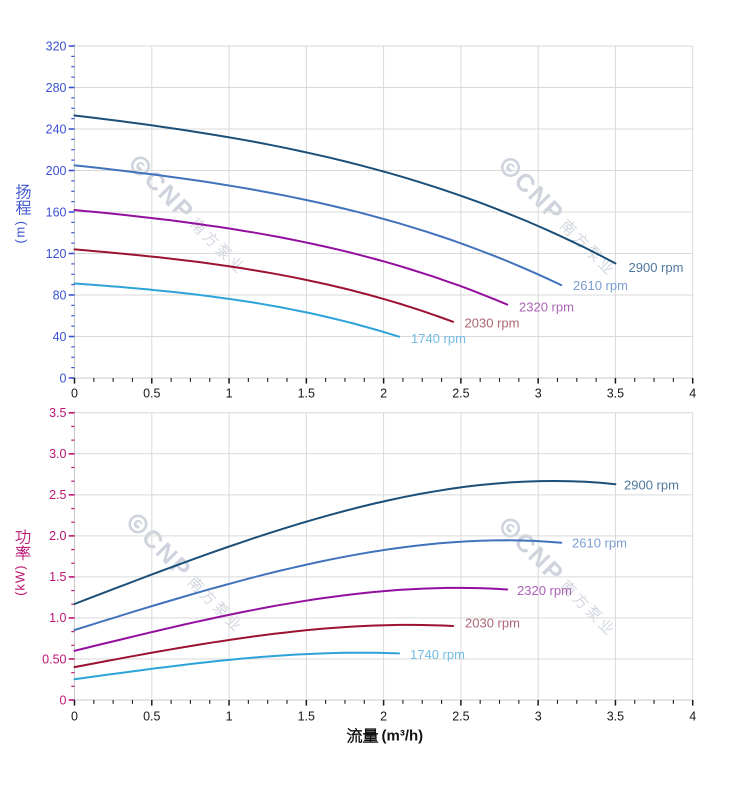 This screenshot has height=802, width=752. Describe the element at coordinates (403, 736) in the screenshot. I see `svg-text: (m³/h)` at that location.